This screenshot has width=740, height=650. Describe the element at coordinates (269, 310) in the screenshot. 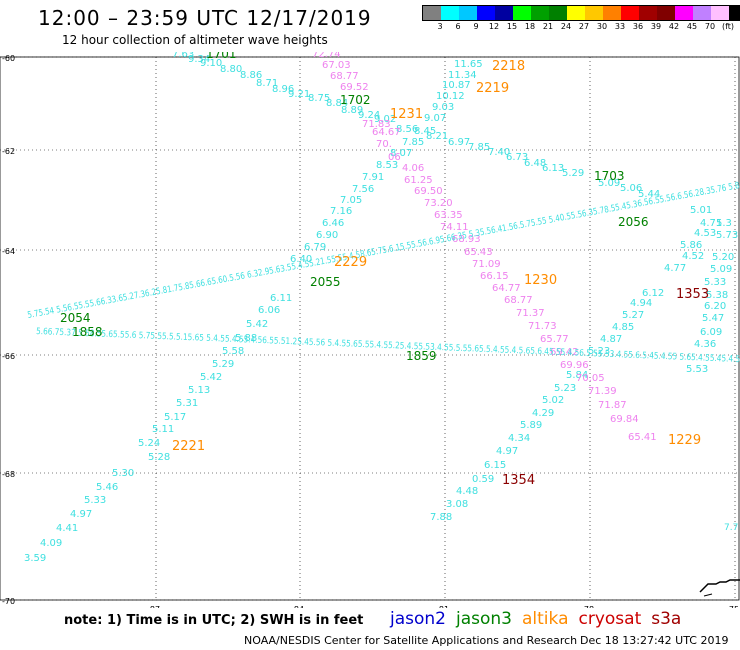

I see `wave-height-value: 6.06` at that location.